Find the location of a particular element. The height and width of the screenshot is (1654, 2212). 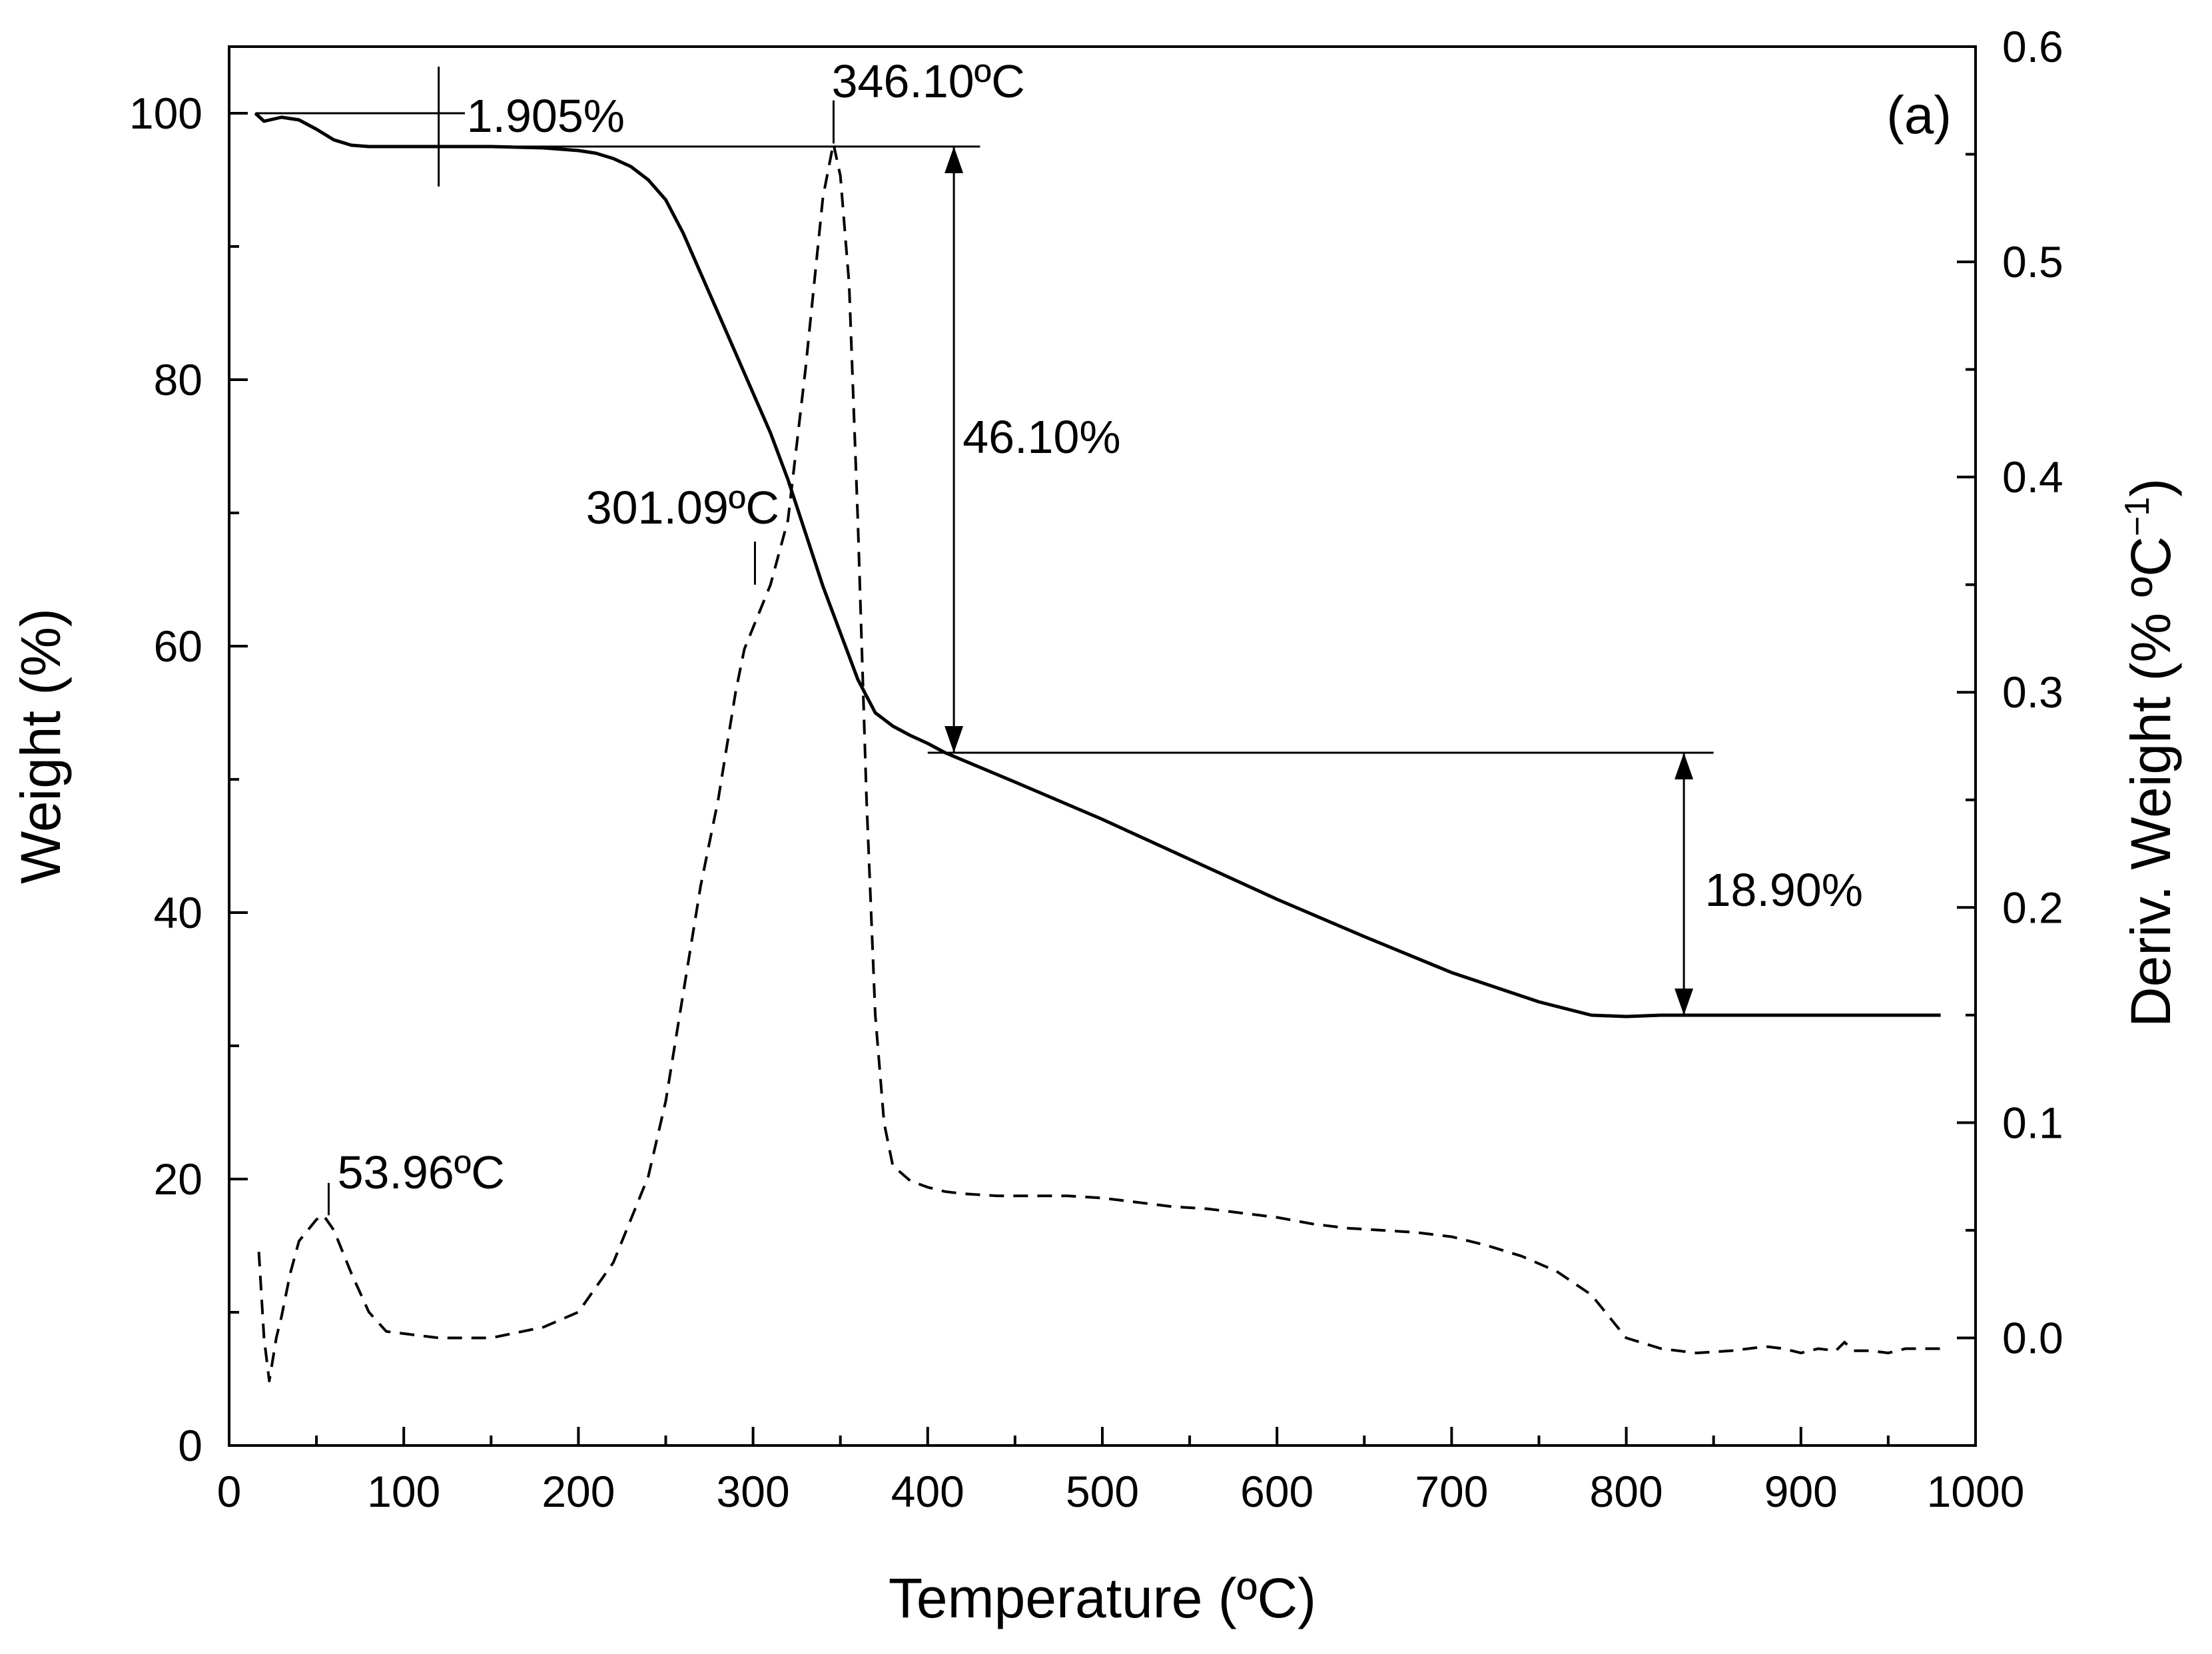

y2-axis-title-main: Deriv. Weight (% ºC is located at coordinates (2150, 781).